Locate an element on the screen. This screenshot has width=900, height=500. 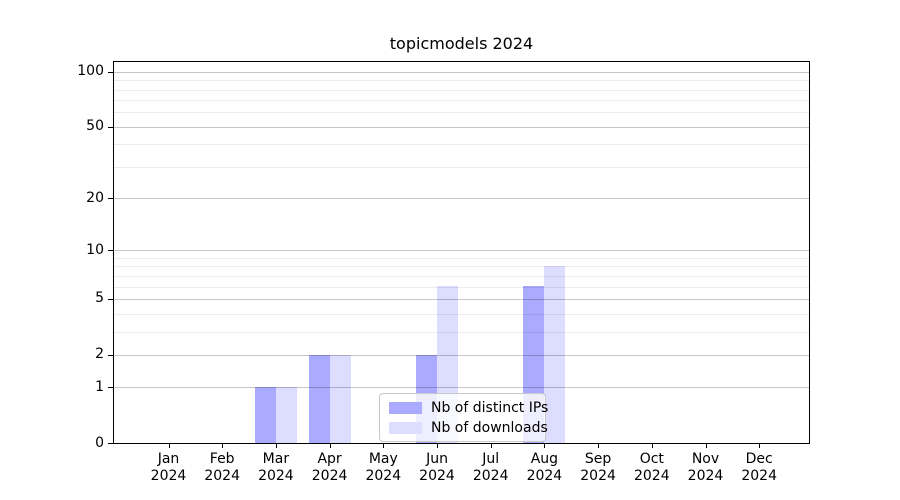
y-tick-label-100: 100 is located at coordinates (90, 71).